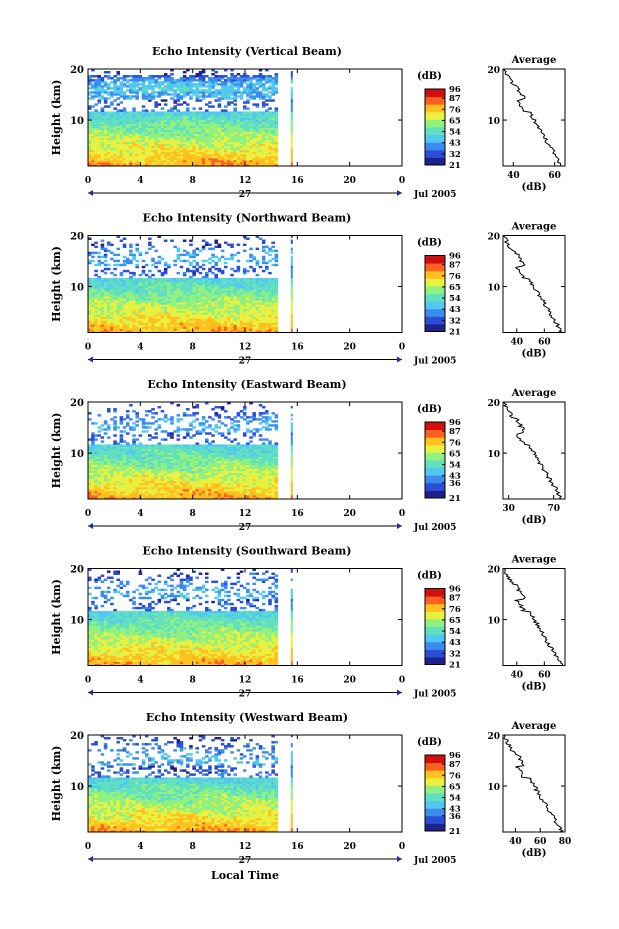  Describe the element at coordinates (455, 277) in the screenshot. I see `colorbar-tick-label: 76` at that location.